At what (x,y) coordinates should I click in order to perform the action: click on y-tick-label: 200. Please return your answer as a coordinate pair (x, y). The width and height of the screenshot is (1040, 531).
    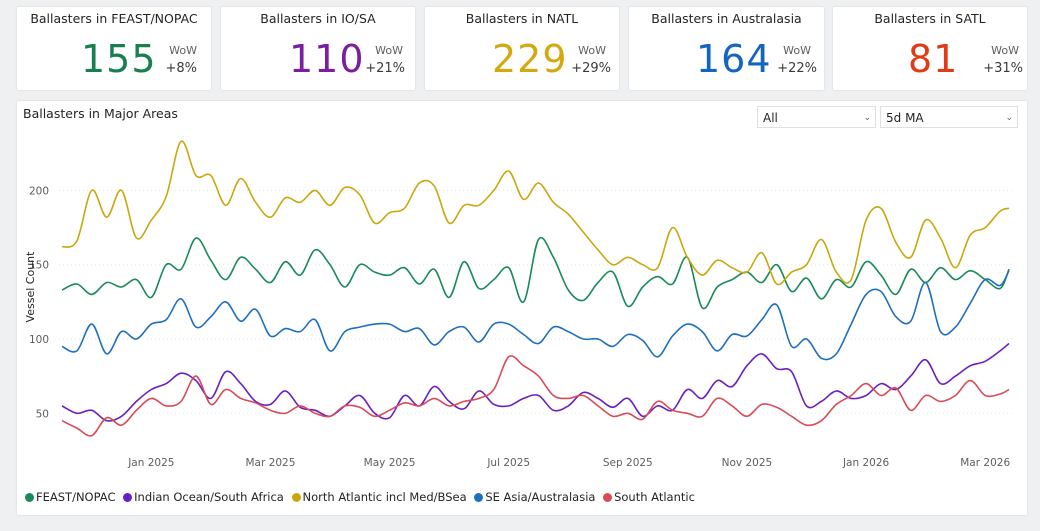
    Looking at the image, I should click on (39, 191).